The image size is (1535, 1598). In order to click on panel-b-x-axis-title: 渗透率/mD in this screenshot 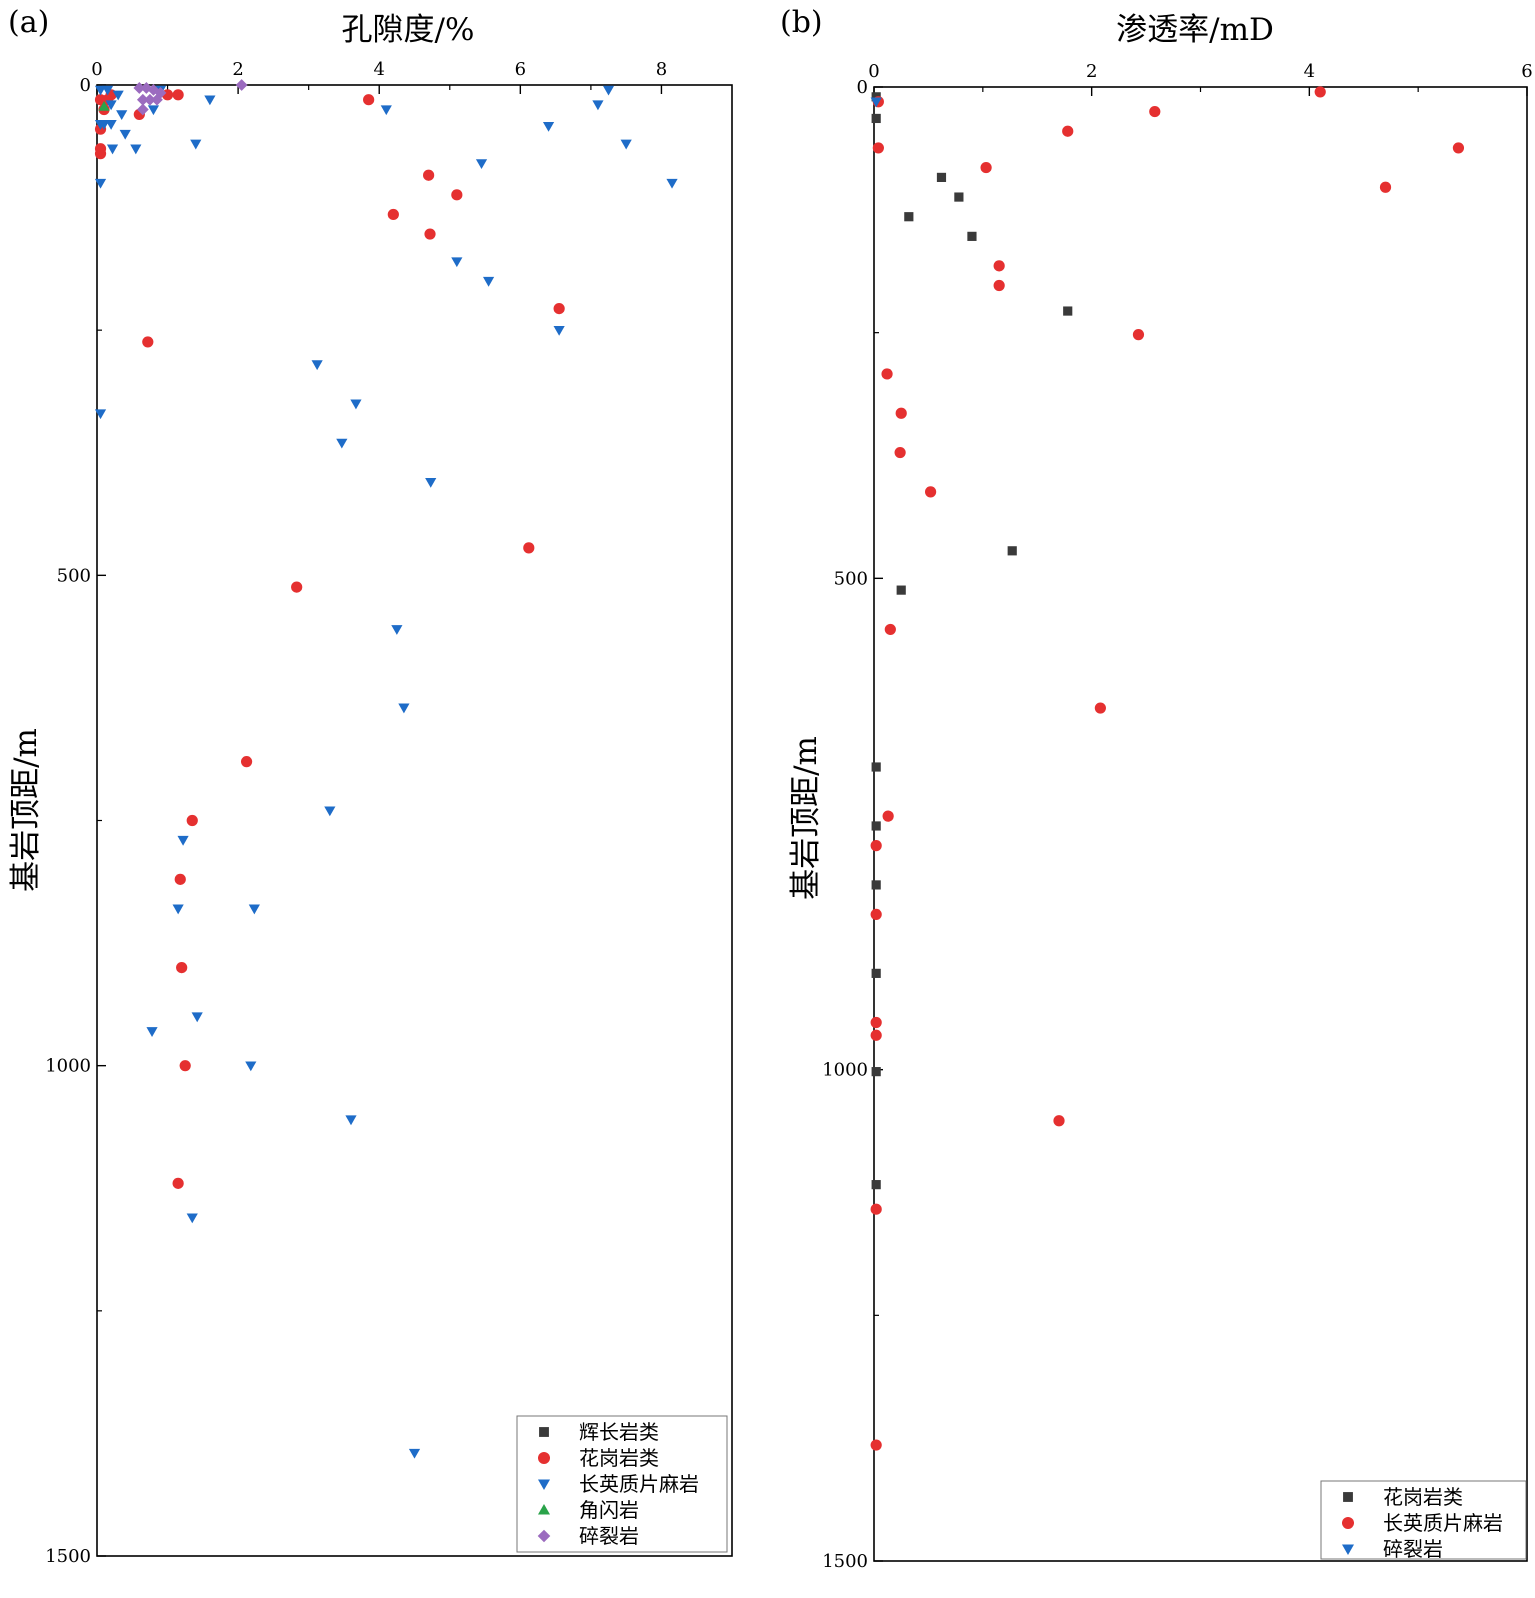, I will do `click(1195, 30)`.